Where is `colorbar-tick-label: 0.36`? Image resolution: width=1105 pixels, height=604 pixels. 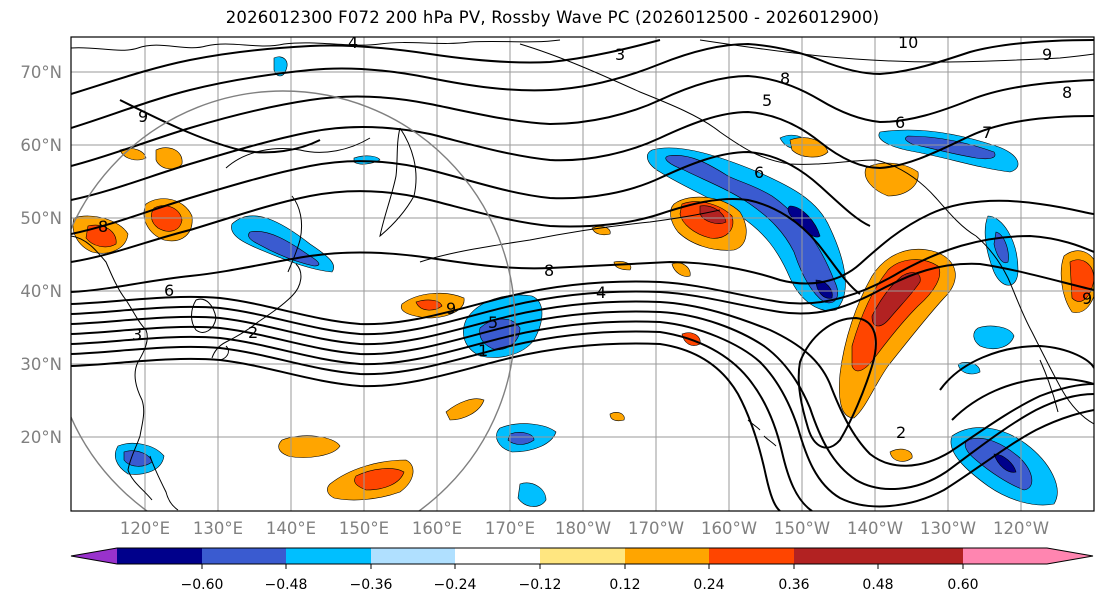
colorbar-tick-label: 0.36 is located at coordinates (793, 585).